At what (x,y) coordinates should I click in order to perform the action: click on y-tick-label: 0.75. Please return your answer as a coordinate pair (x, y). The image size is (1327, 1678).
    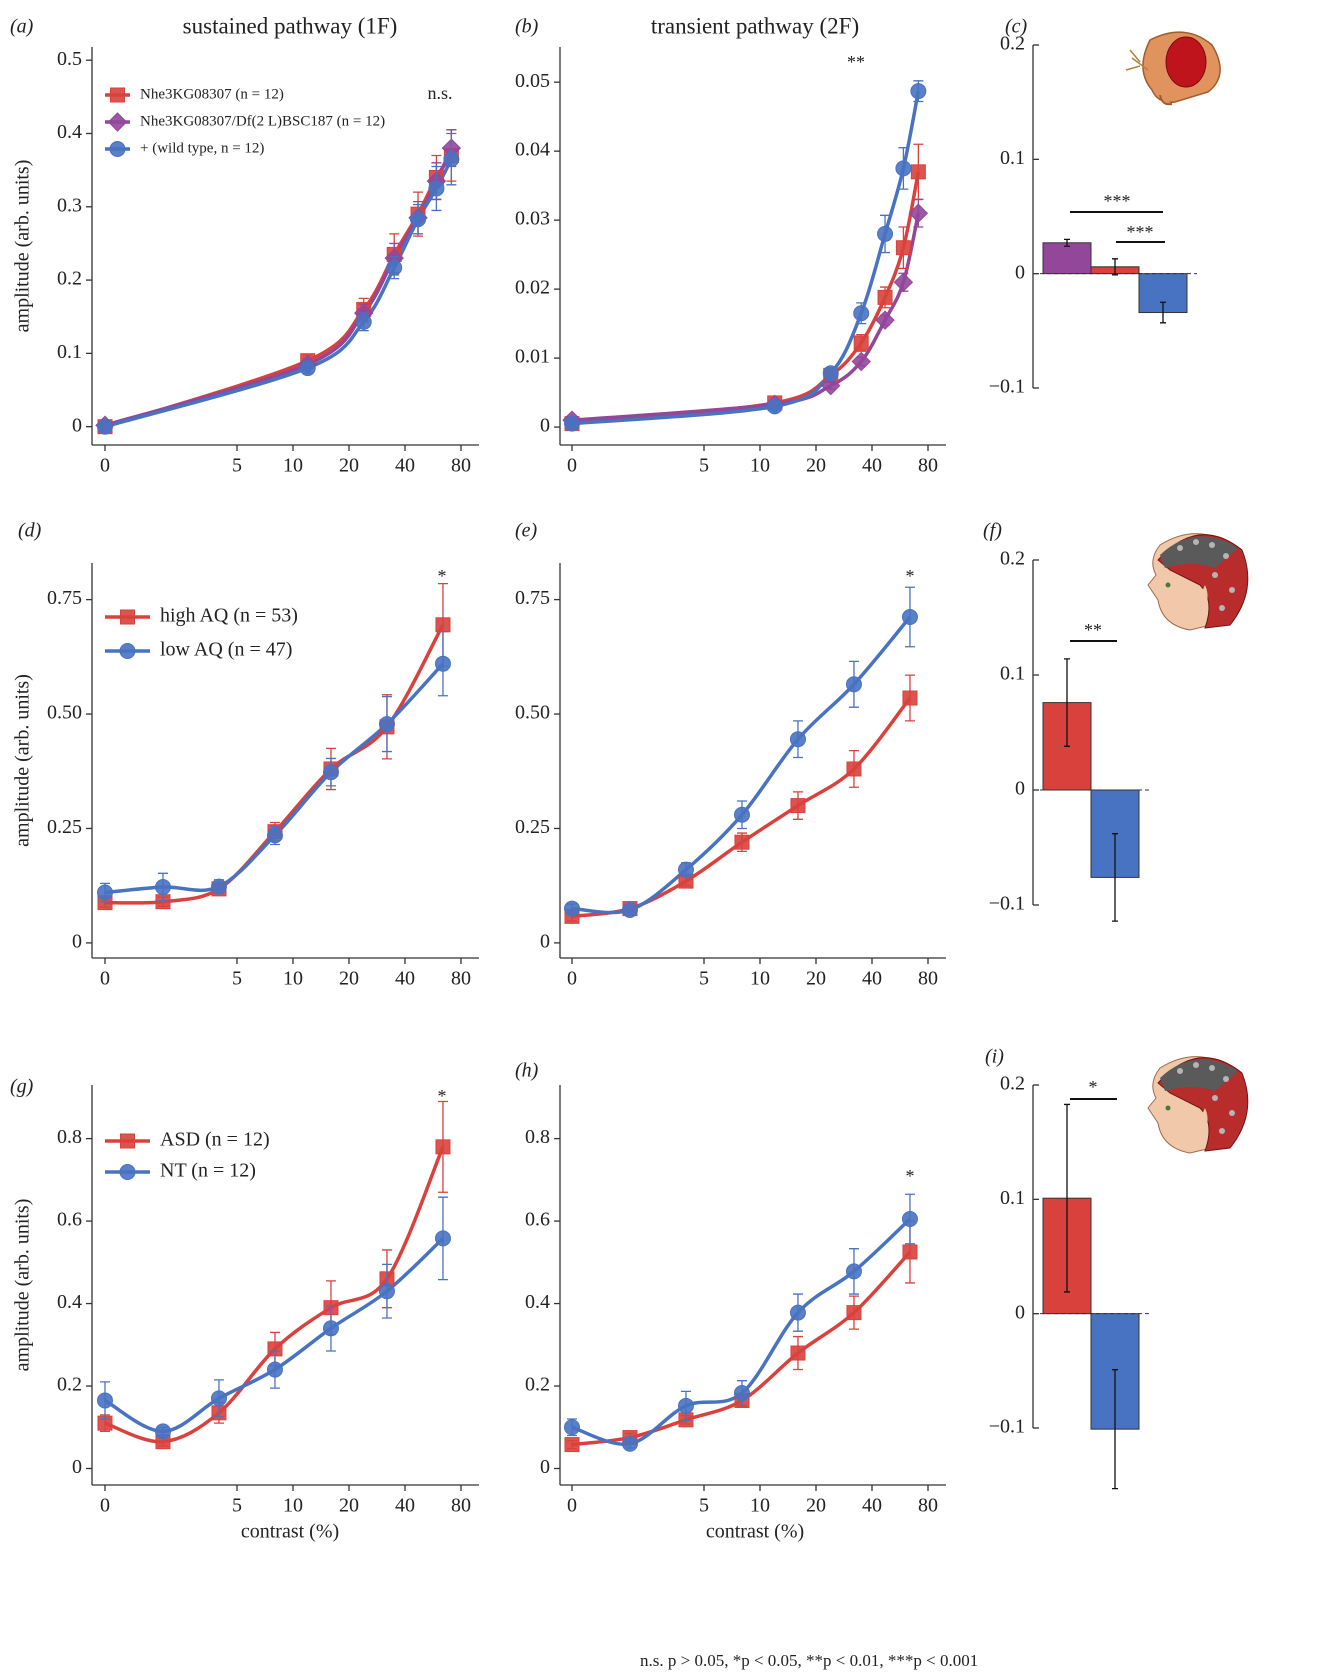
    Looking at the image, I should click on (64, 598).